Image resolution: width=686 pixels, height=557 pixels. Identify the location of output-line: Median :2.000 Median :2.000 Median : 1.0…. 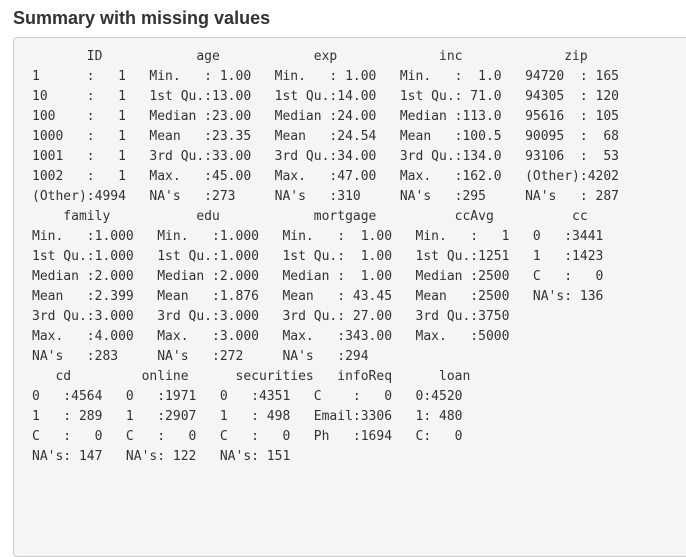
(318, 276).